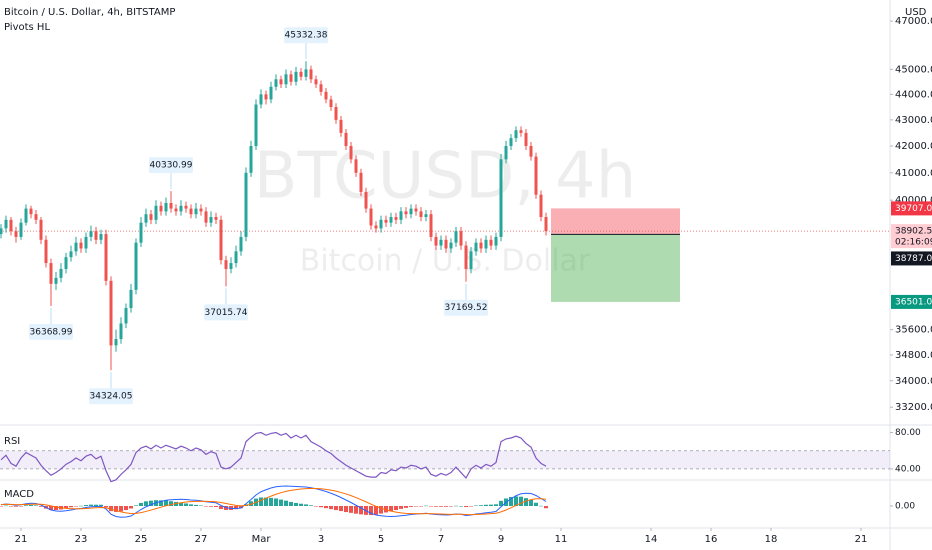 The image size is (932, 550). Describe the element at coordinates (771, 539) in the screenshot. I see `time-tick-label: 18` at that location.